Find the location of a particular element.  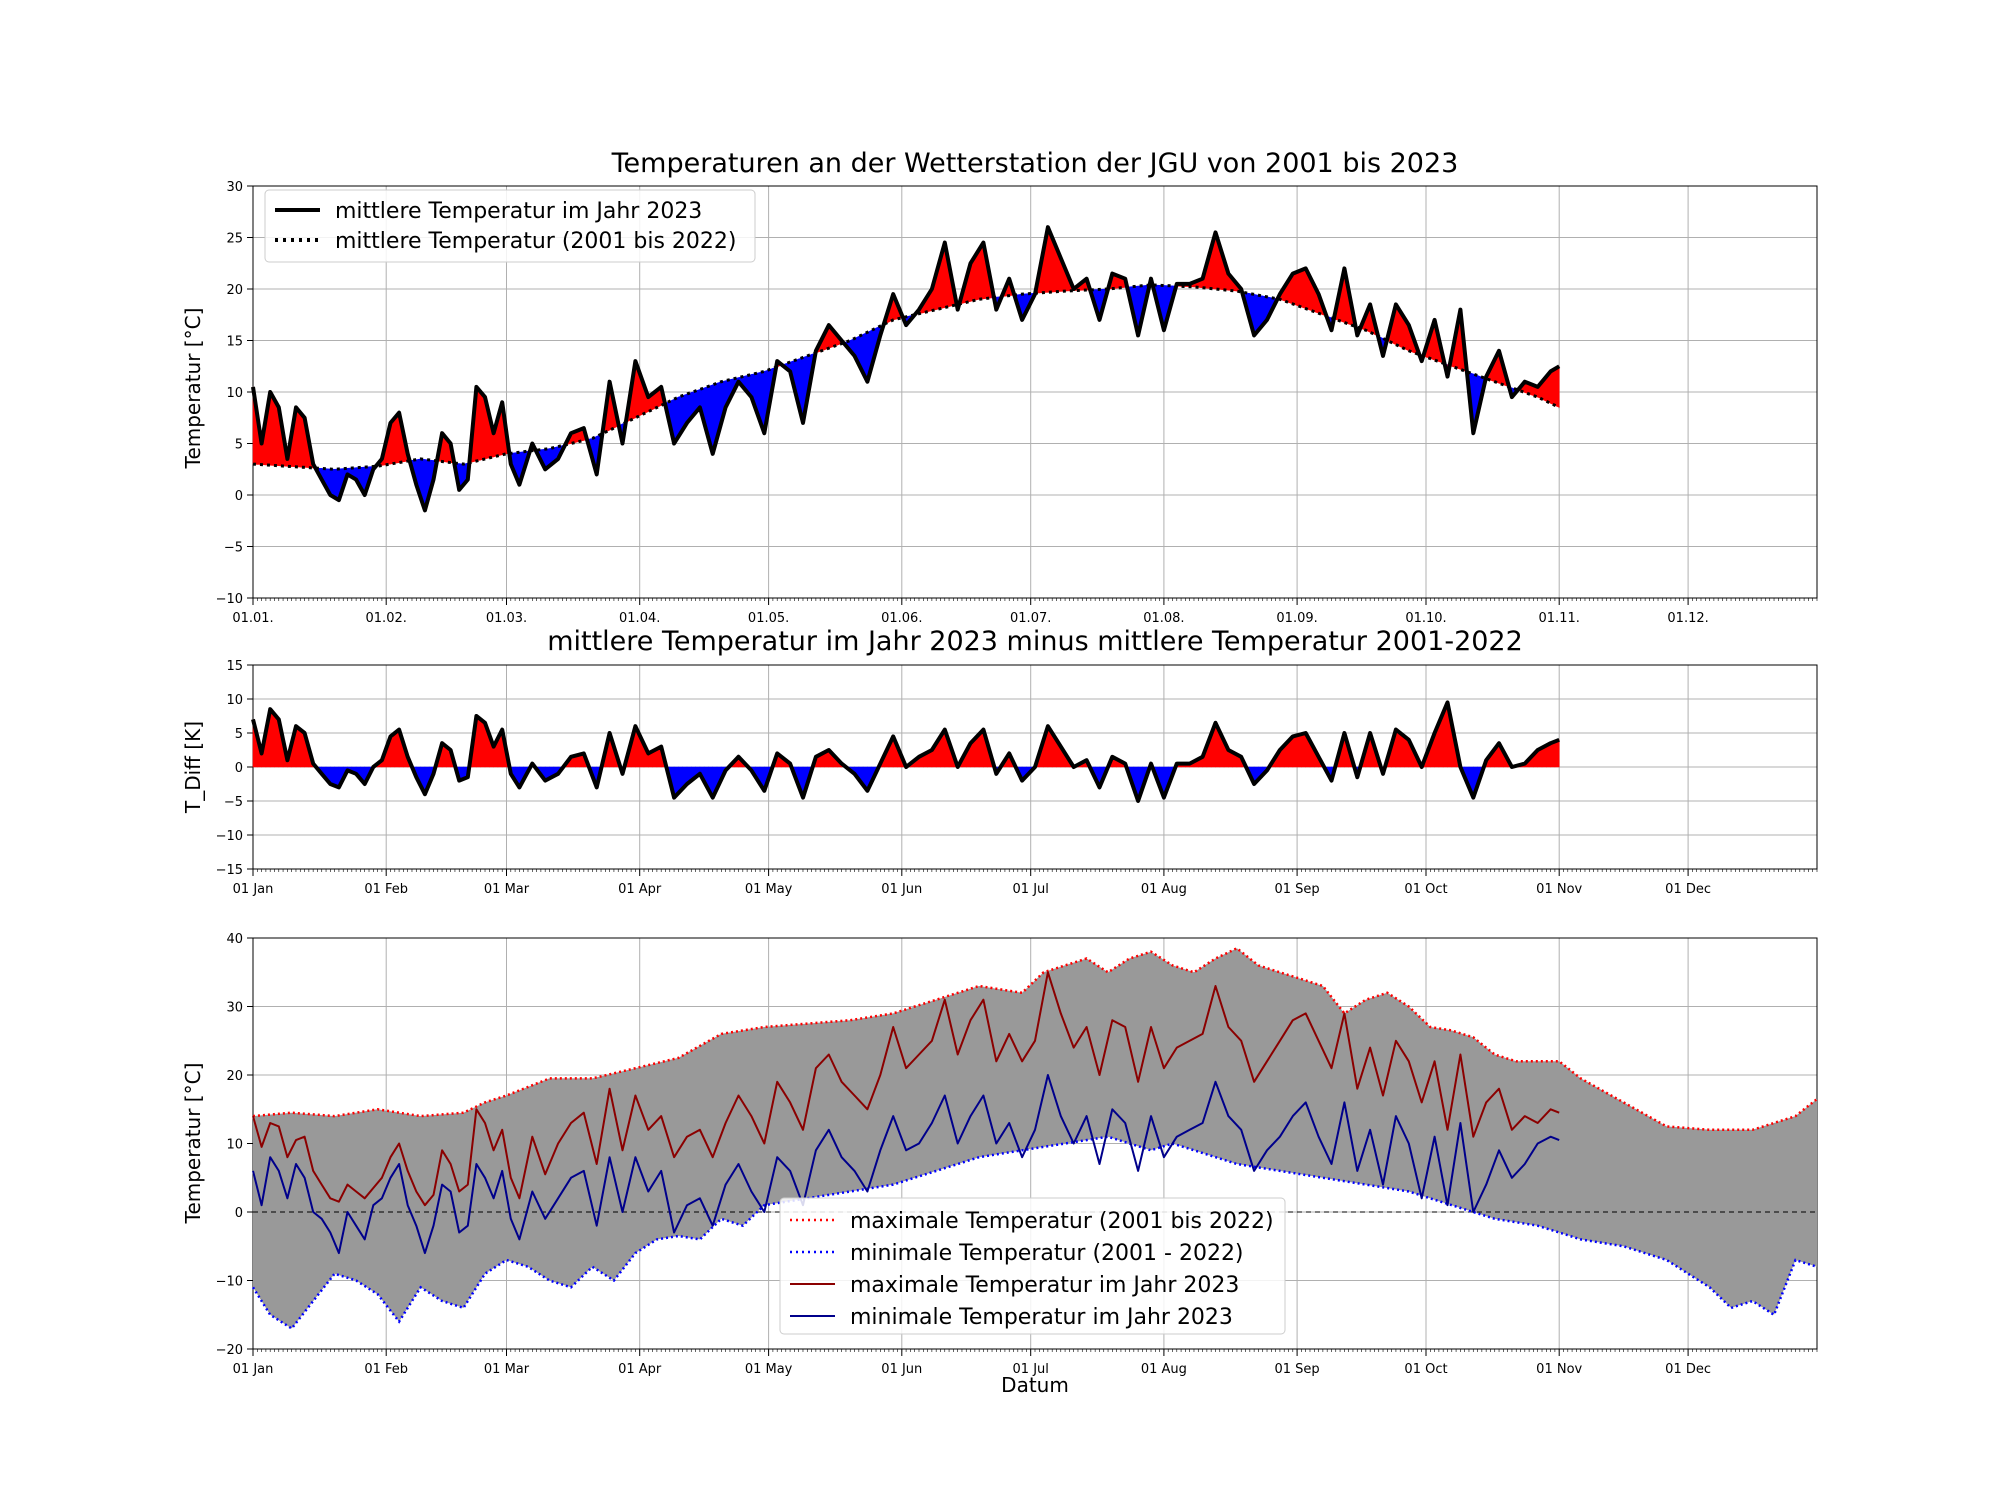

mean-2023-line is located at coordinates (906, 369).